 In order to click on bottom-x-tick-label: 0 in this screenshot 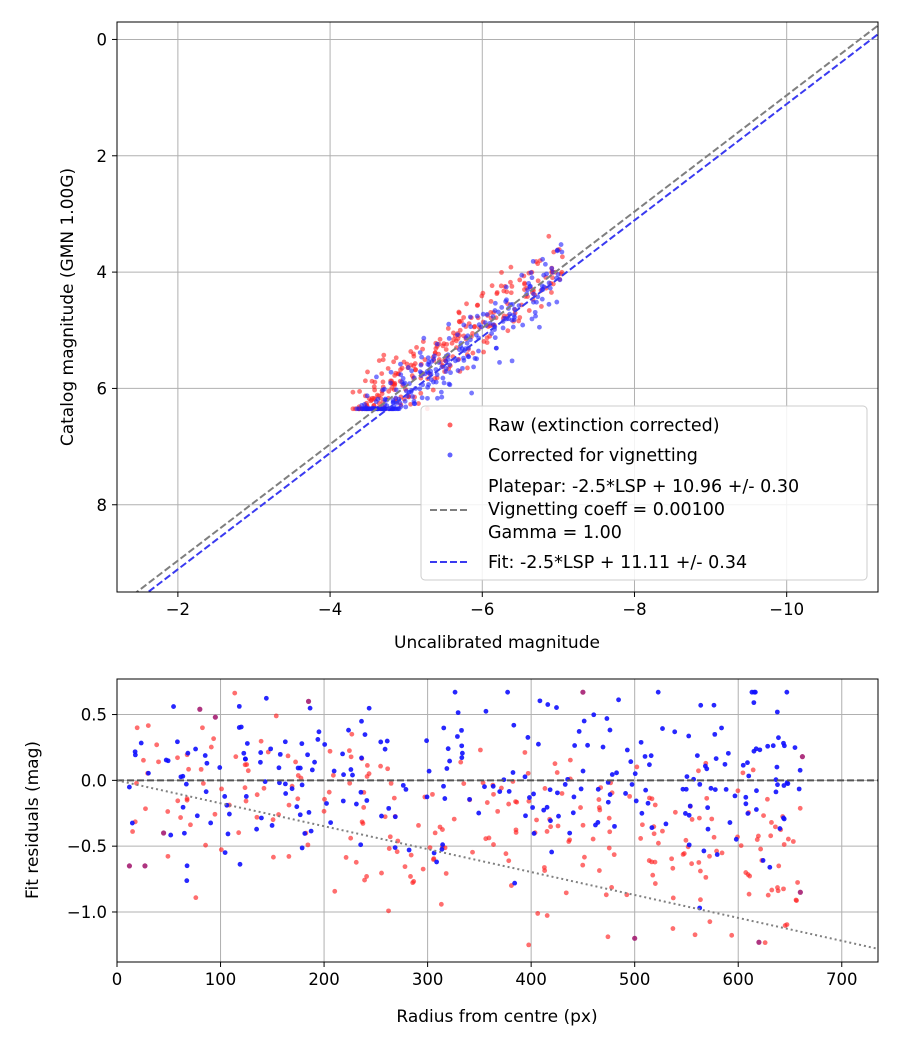, I will do `click(117, 979)`.